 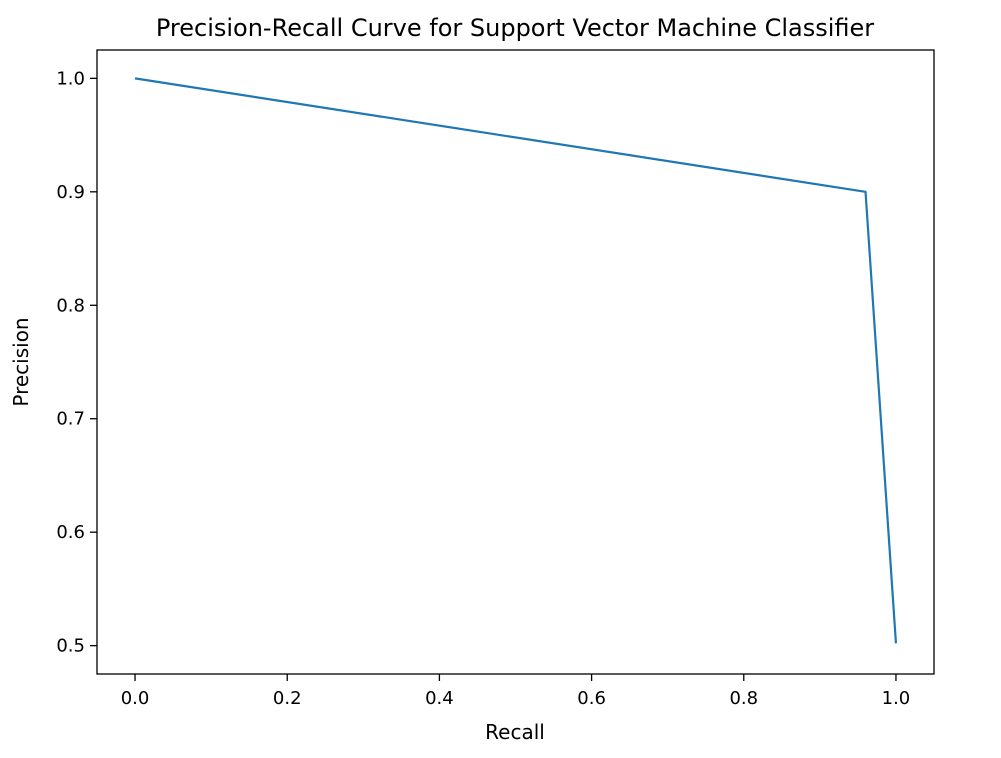 What do you see at coordinates (287, 698) in the screenshot?
I see `x-tick-label: 0.2` at bounding box center [287, 698].